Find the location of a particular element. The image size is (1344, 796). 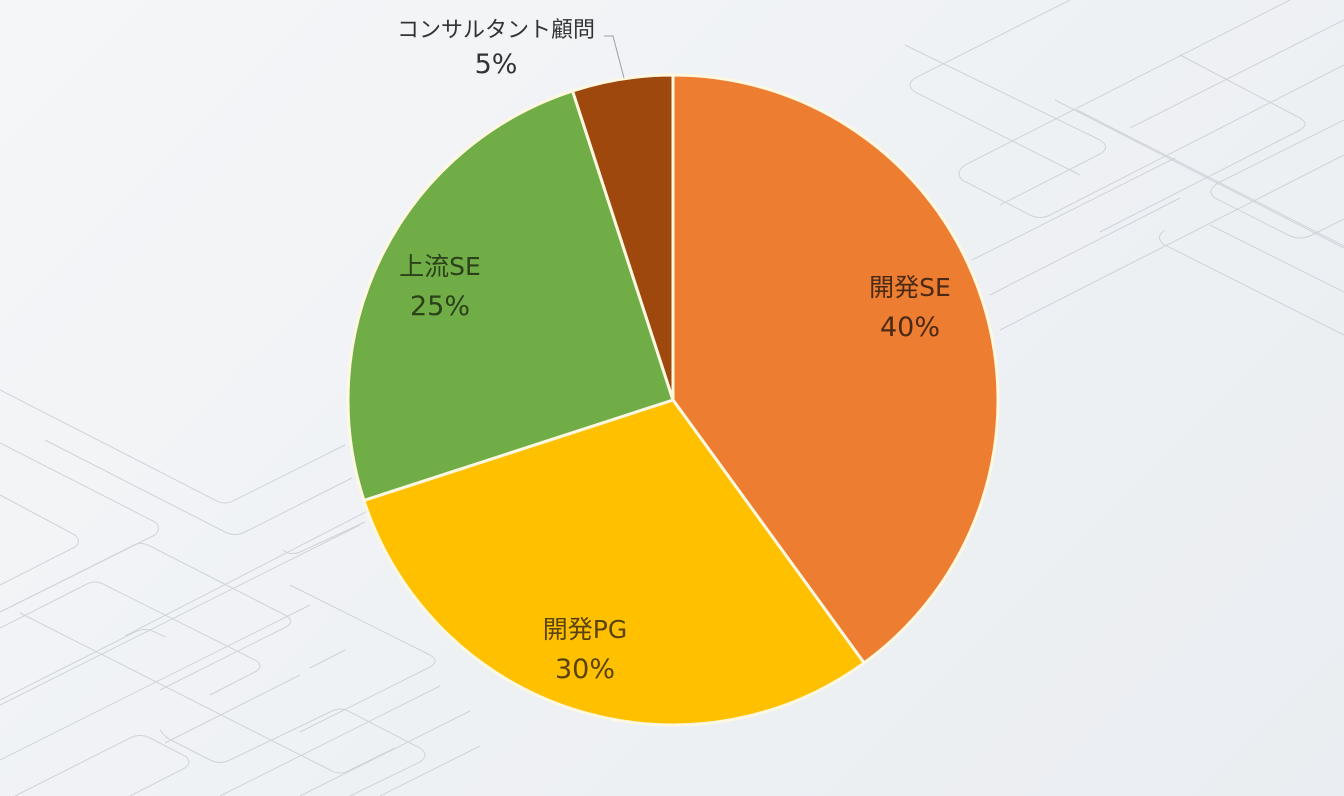

leader-line-consultant is located at coordinates (614, 57).